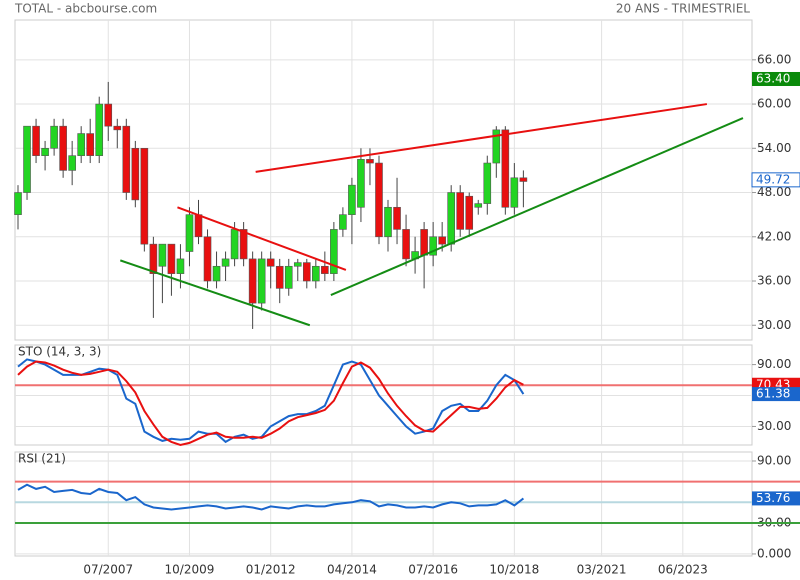  Describe the element at coordinates (773, 394) in the screenshot. I see `price-label: 61.38` at that location.